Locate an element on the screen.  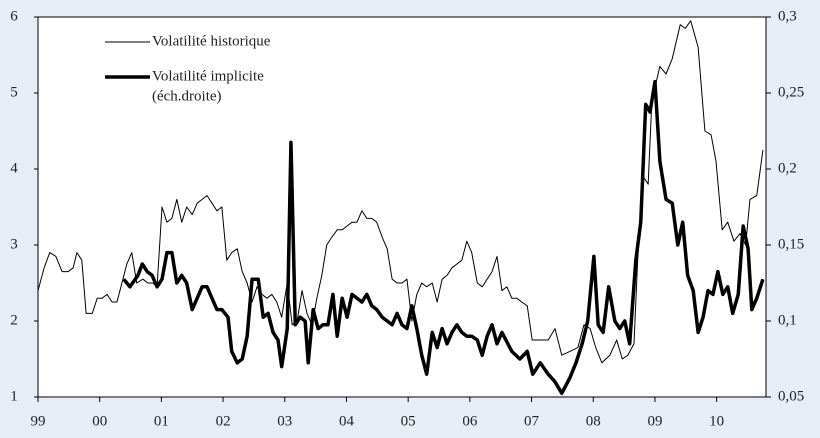
x-tick-label: 00 is located at coordinates (99, 421).